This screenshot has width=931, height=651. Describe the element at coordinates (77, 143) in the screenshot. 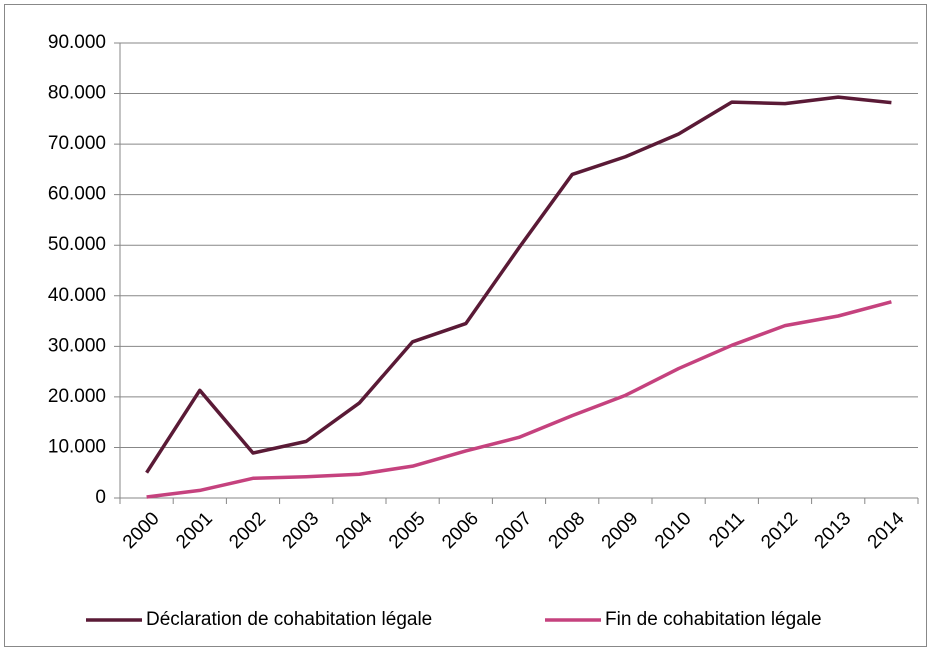

I see `y-tick-label: 70.000` at that location.